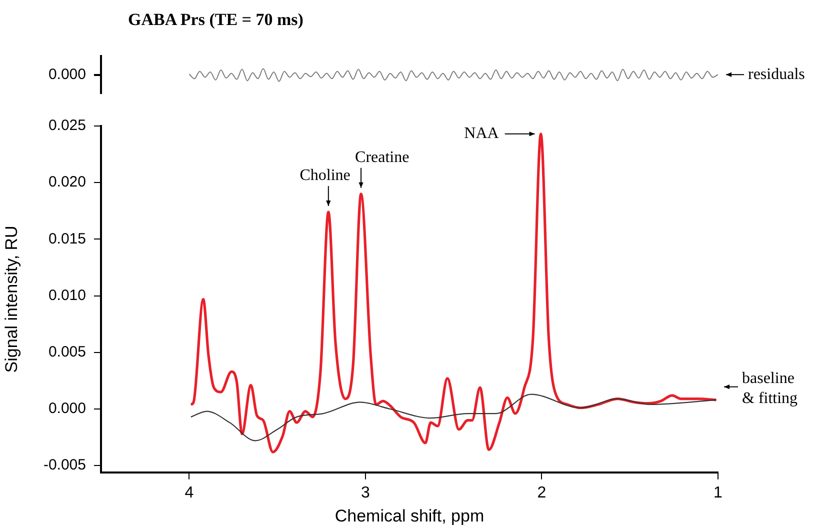  I want to click on y-tick-label: -0.005, so click(64, 465).